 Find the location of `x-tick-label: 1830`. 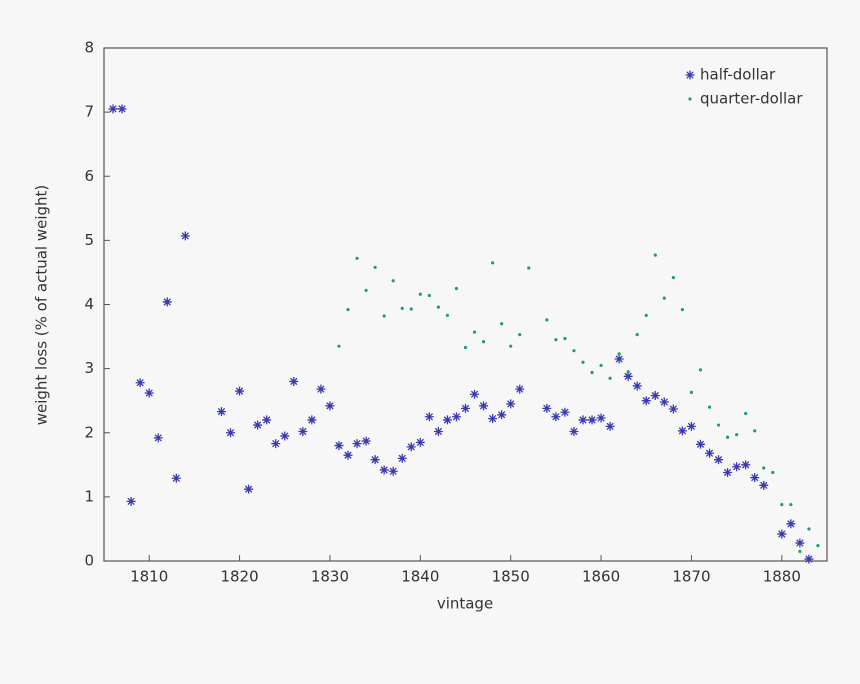

x-tick-label: 1830 is located at coordinates (330, 577).